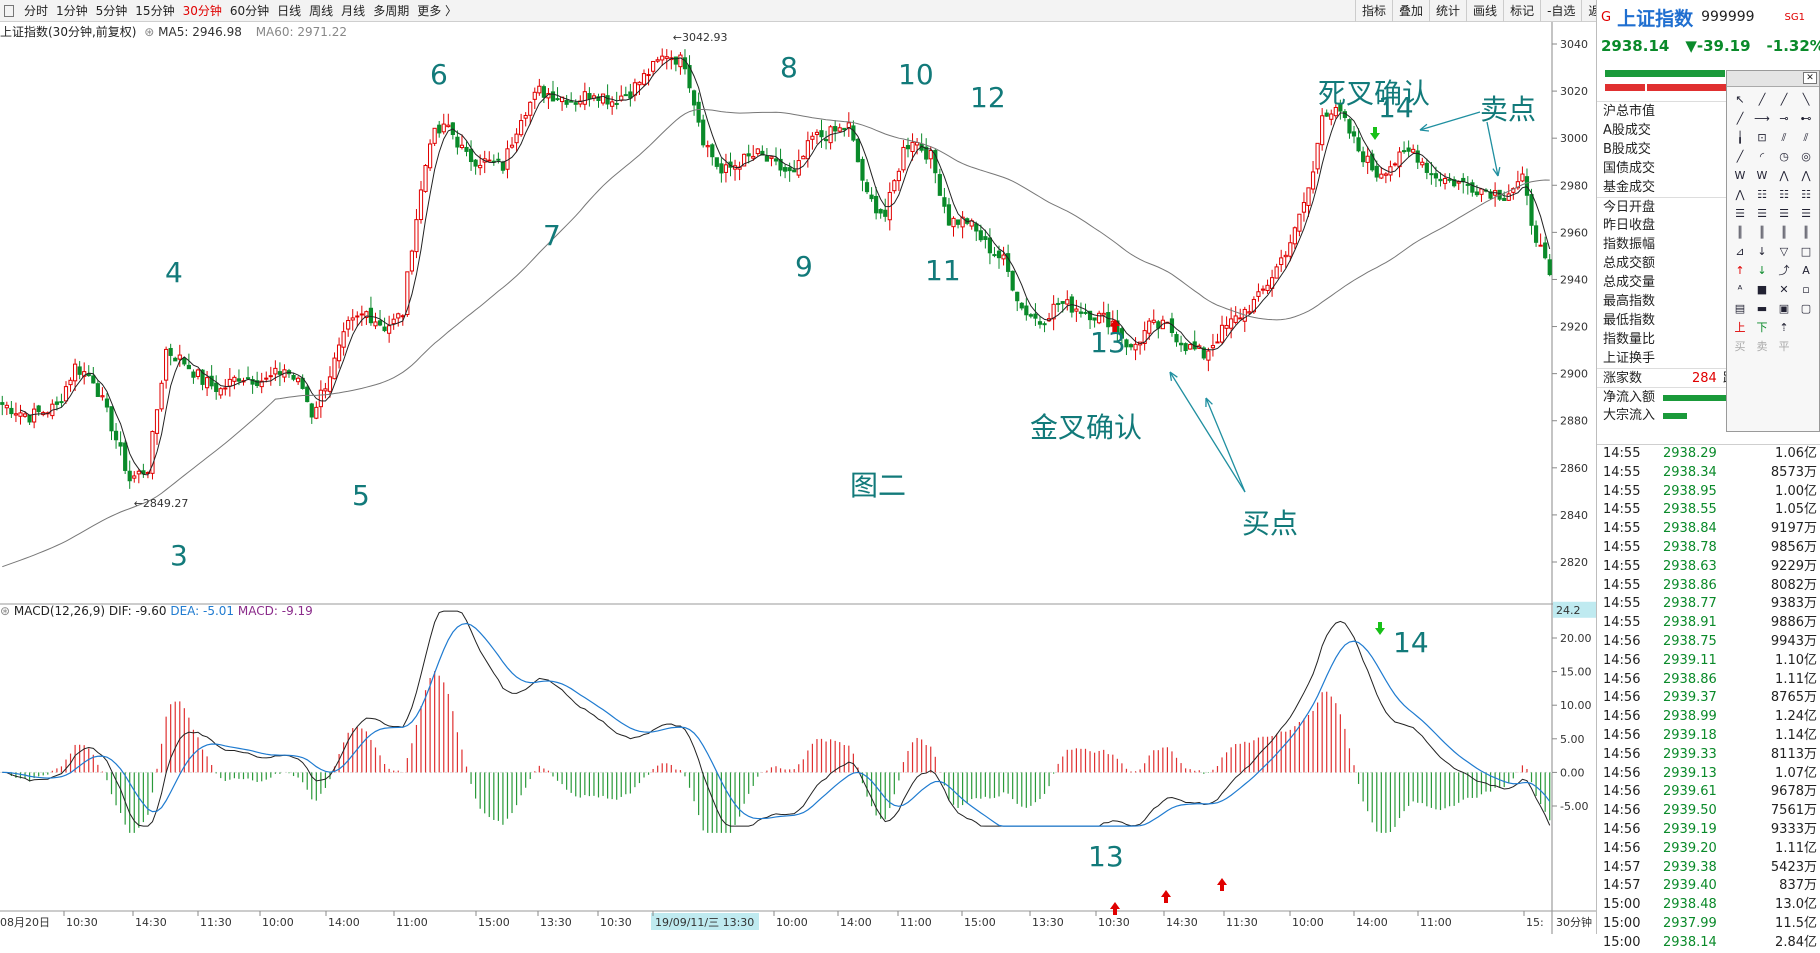 The image size is (1820, 953). I want to click on tick-price: 2938.84, so click(1690, 529).